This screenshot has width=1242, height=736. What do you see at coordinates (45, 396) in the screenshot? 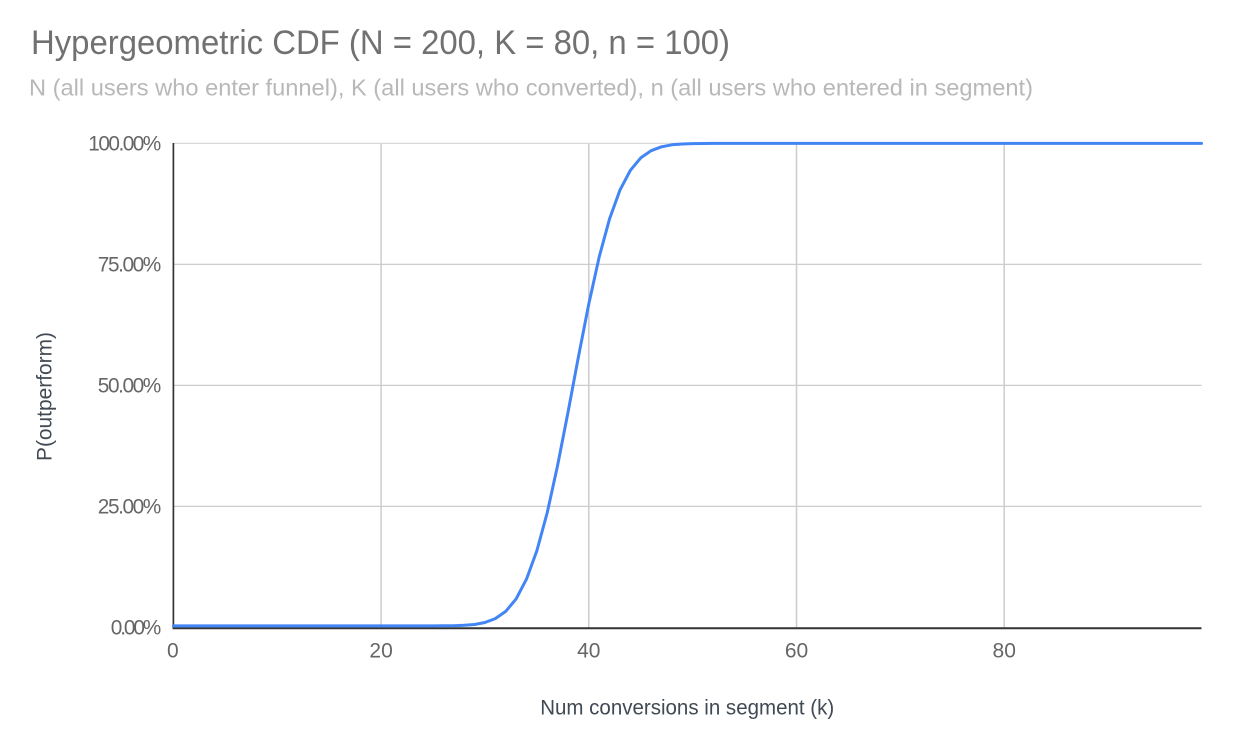
I see `svg-text: P(outperform)` at bounding box center [45, 396].